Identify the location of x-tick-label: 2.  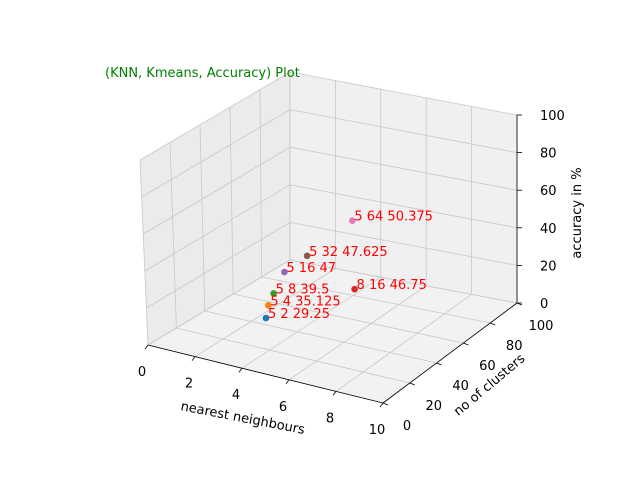
(189, 384).